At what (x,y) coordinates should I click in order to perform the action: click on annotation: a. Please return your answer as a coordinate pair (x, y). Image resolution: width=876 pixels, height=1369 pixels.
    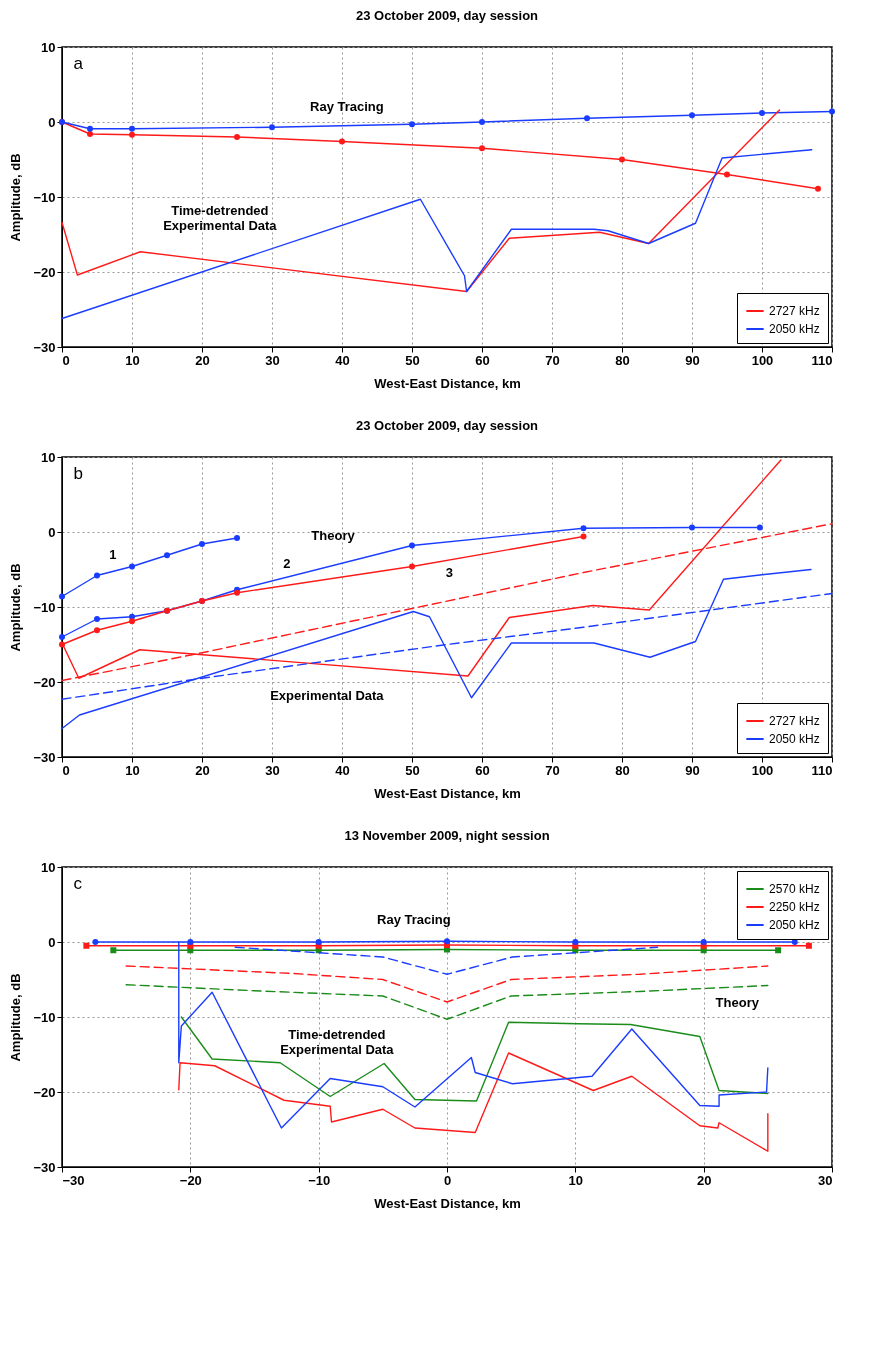
    Looking at the image, I should click on (78, 63).